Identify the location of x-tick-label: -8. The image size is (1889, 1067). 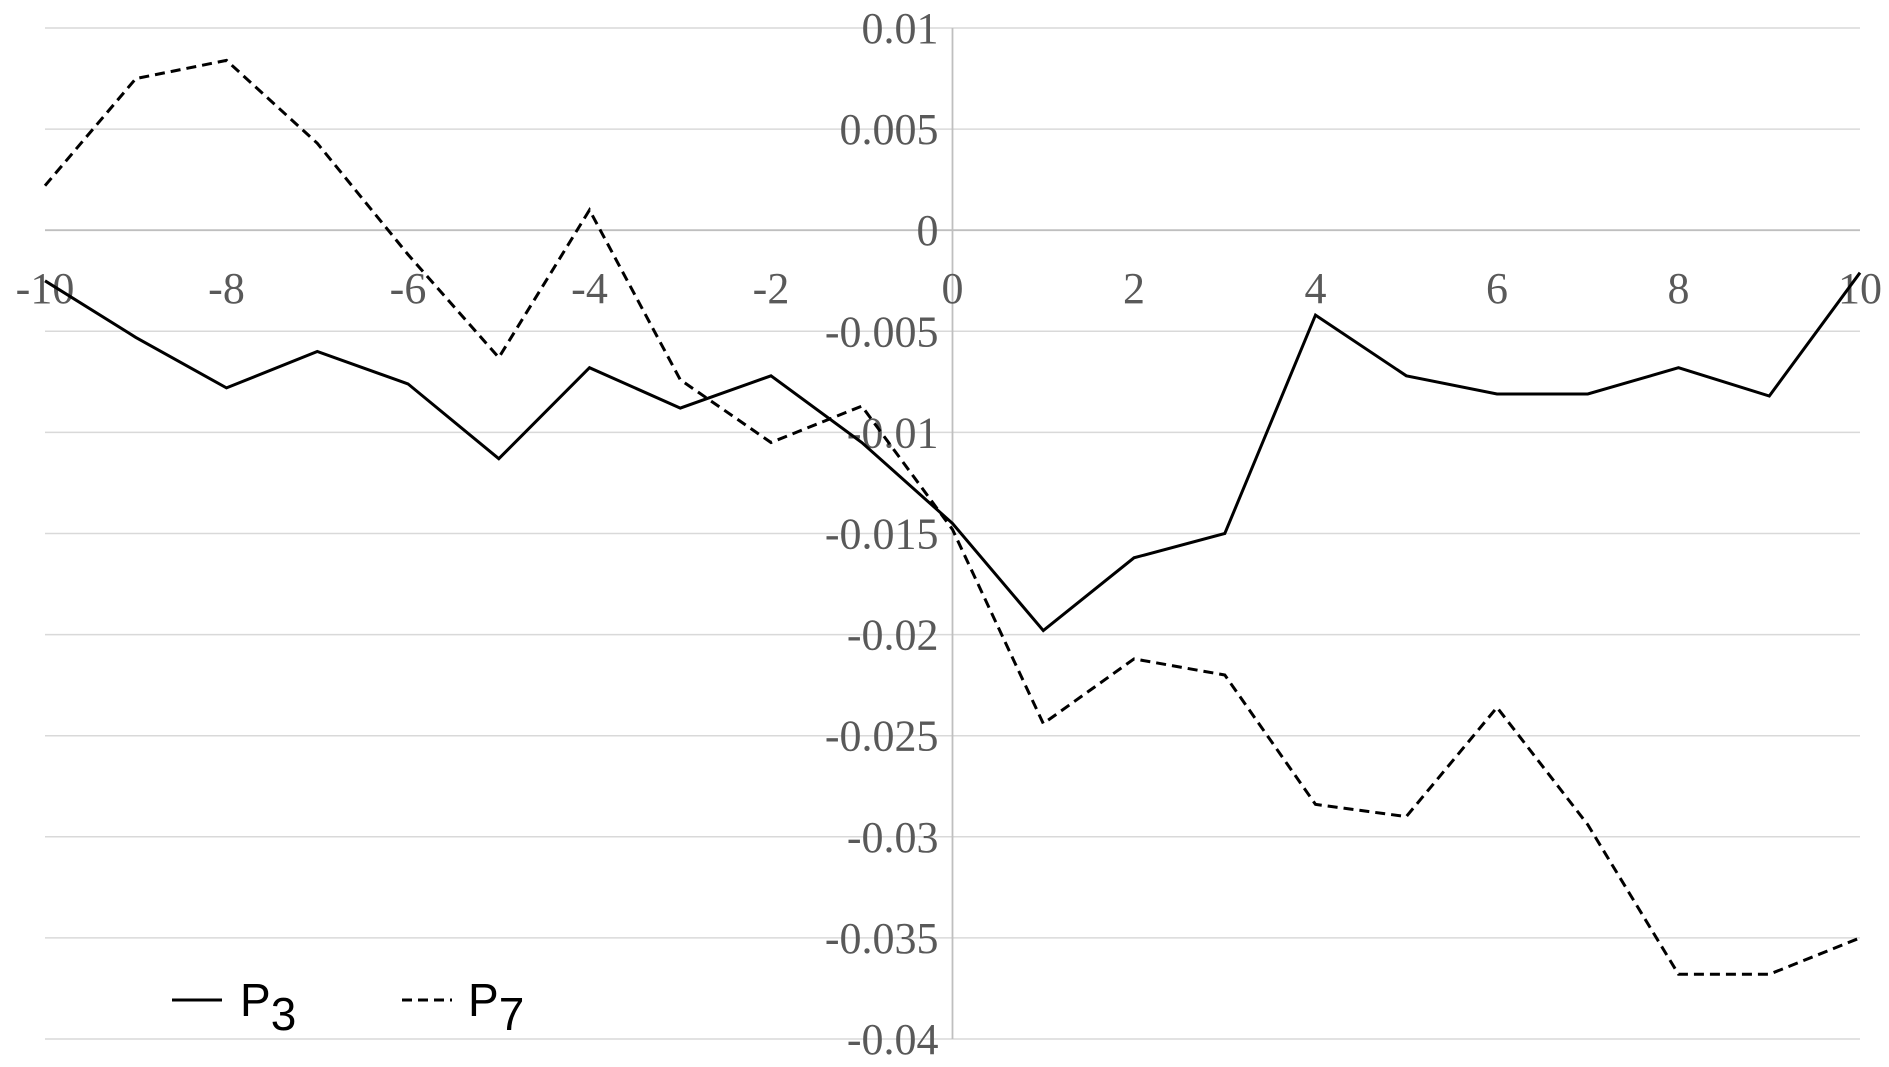
(226, 288).